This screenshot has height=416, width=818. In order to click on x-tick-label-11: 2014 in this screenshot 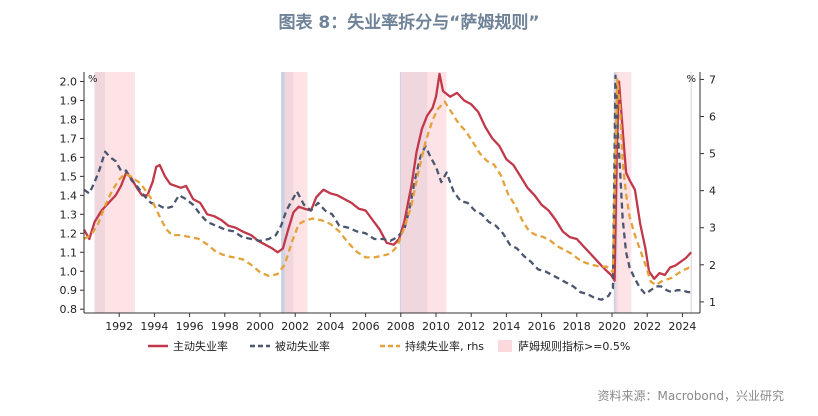, I will do `click(506, 326)`.